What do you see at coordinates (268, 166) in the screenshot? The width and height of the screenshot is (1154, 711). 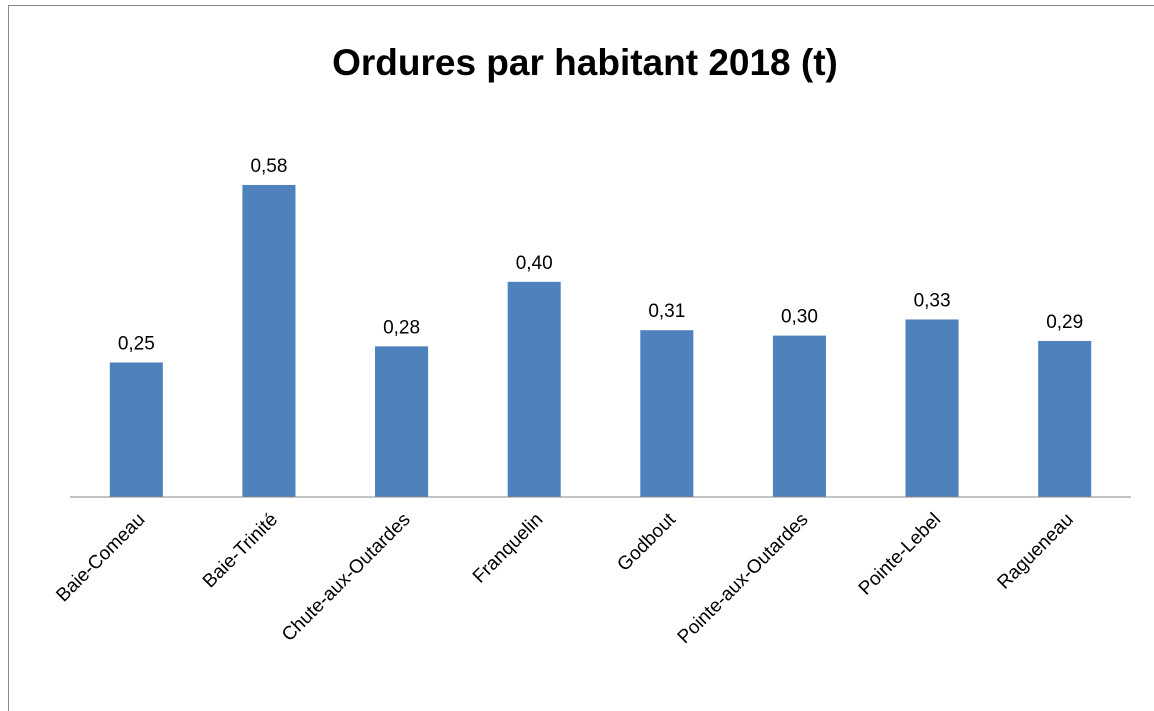 I see `data-label: 0,58` at bounding box center [268, 166].